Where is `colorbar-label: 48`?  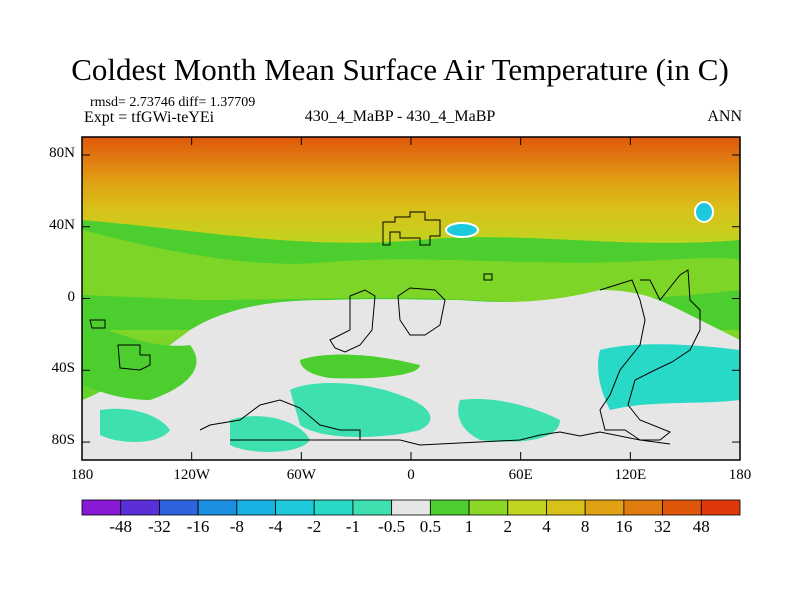
colorbar-label: 48 is located at coordinates (701, 526).